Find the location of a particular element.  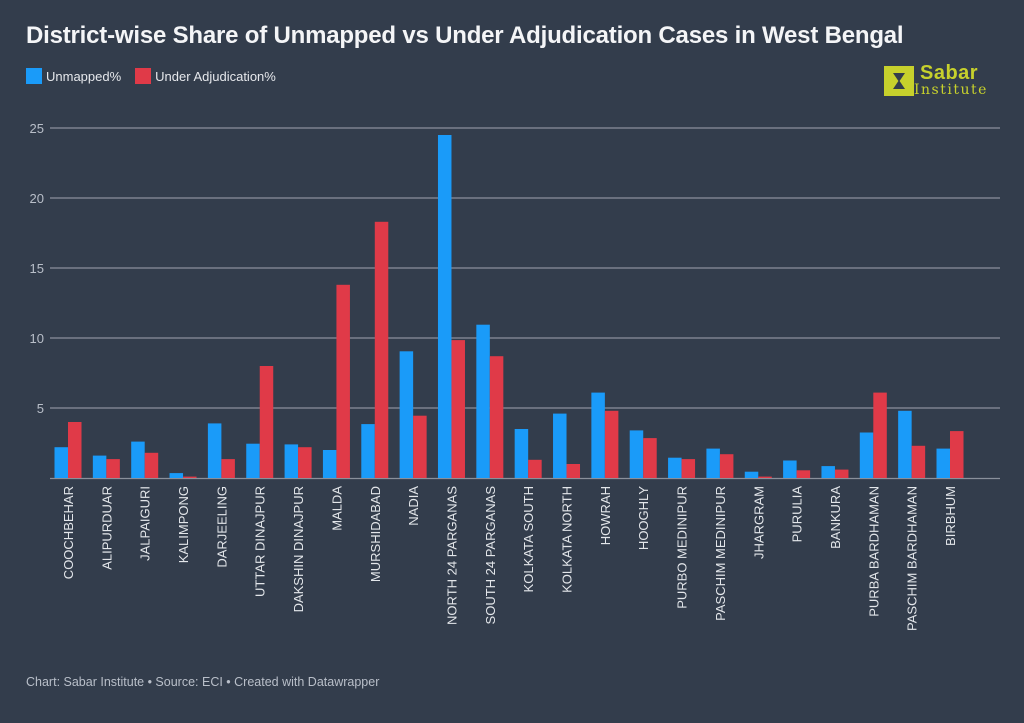

x-tick-label: JALPAIGURI is located at coordinates (145, 523).